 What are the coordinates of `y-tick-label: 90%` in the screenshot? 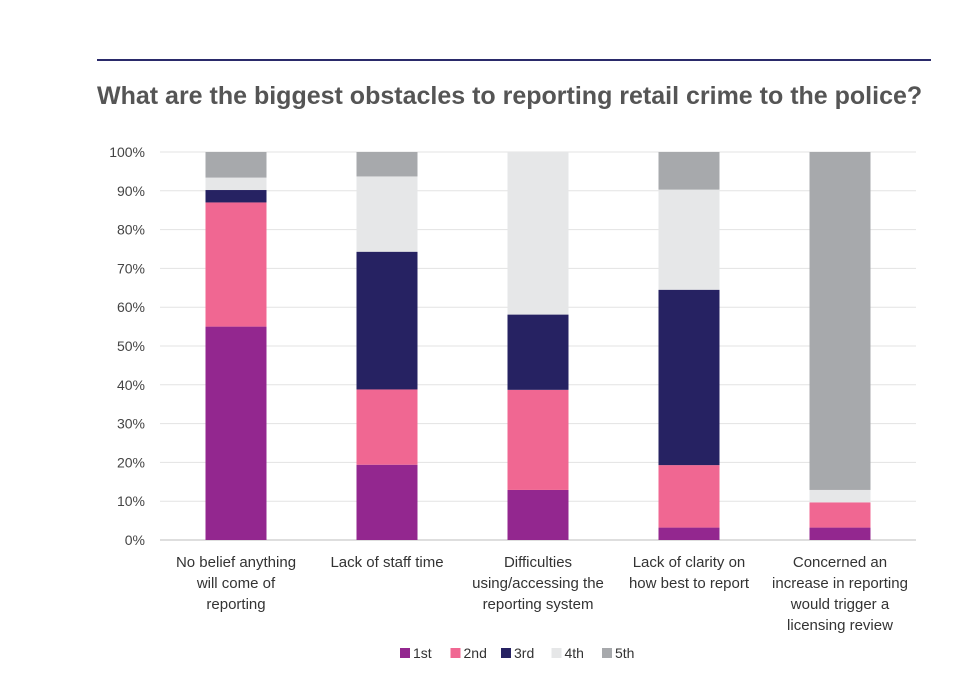 It's located at (131, 191).